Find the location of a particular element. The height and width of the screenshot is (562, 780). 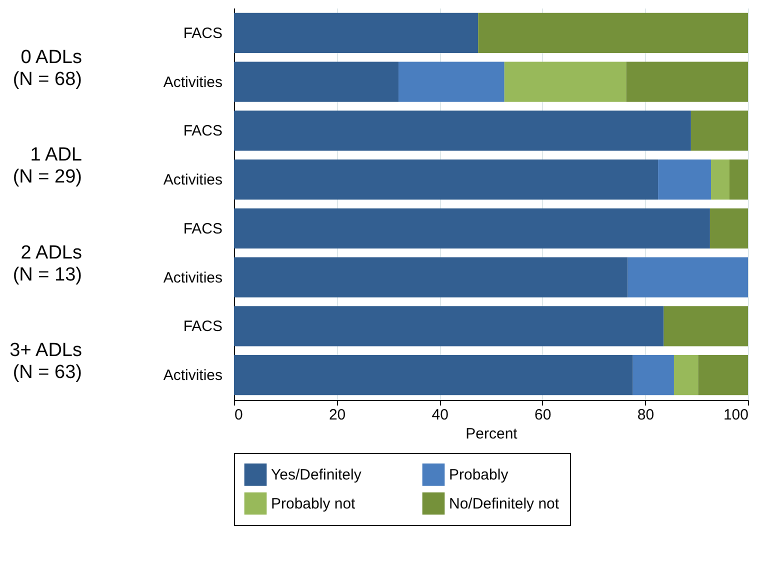

x-axis-title: Percent is located at coordinates (492, 434).